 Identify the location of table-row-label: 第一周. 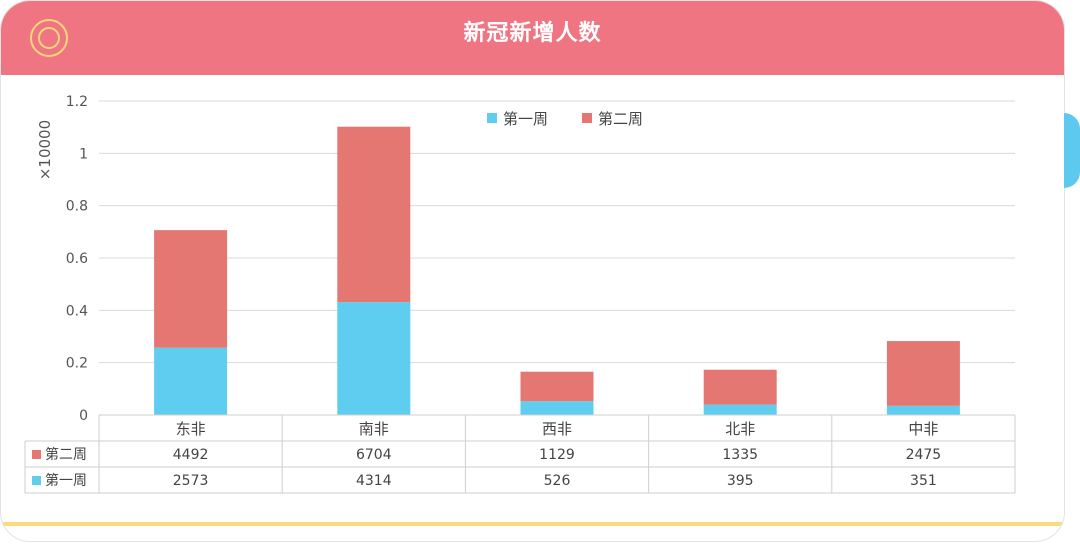
(66, 480).